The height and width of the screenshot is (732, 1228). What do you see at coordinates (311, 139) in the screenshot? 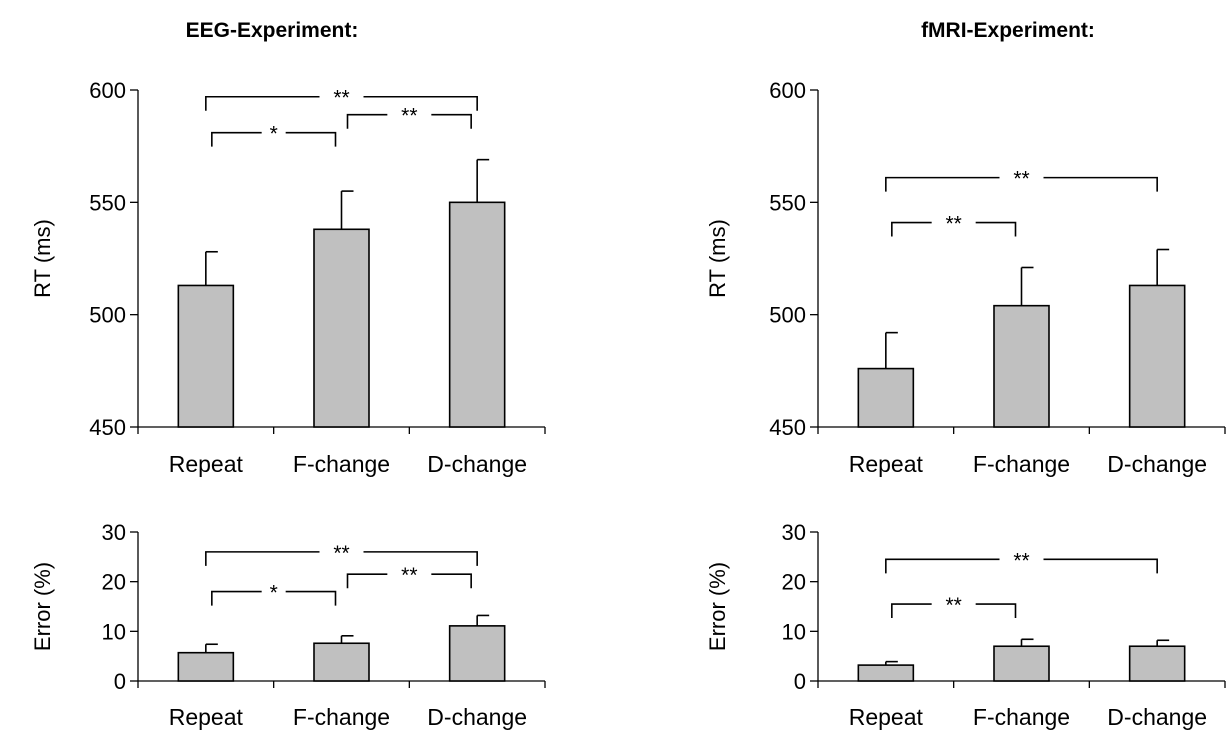
I see `eeg-rt-significance-repeat-f-change-right` at bounding box center [311, 139].